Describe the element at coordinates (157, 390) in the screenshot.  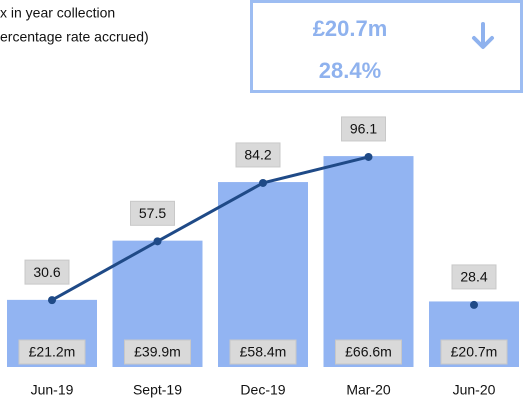
I see `x-tick-label: Sept-19` at that location.